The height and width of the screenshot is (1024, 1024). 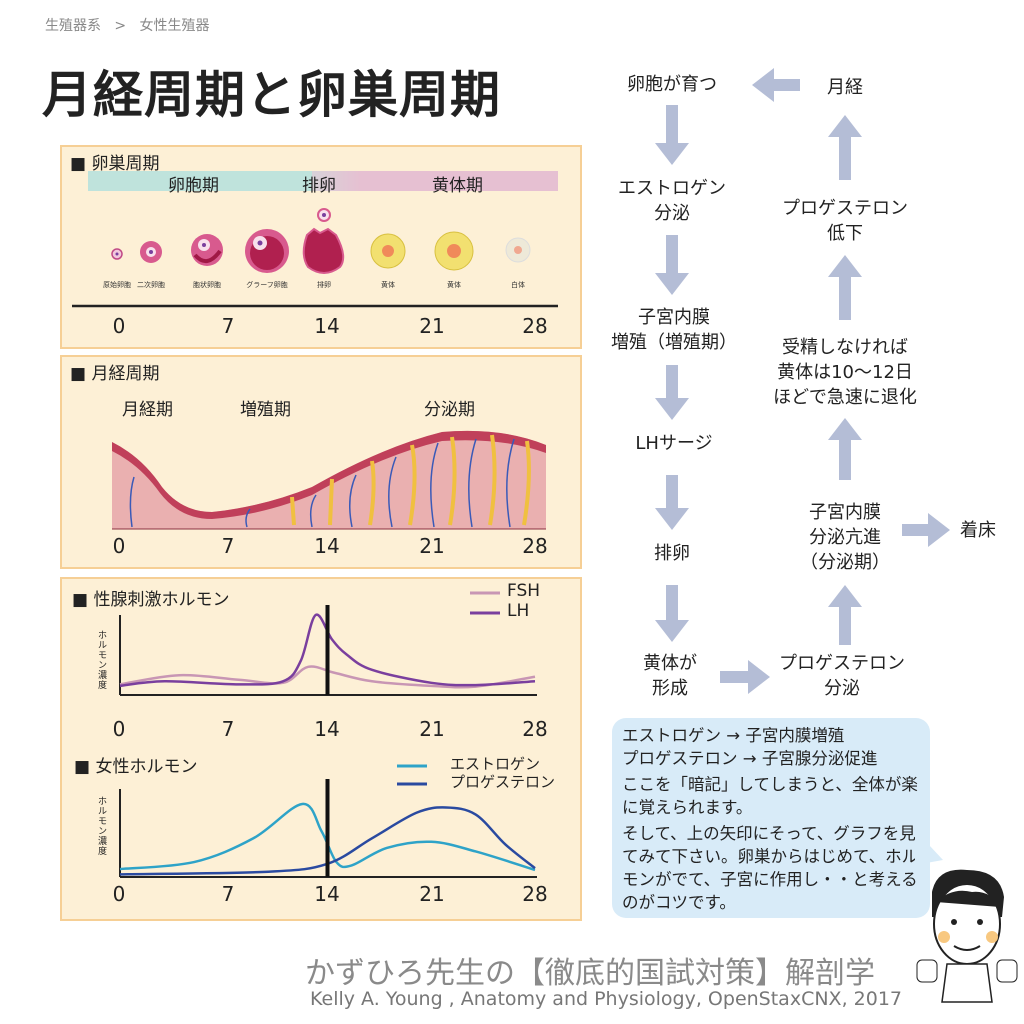 I want to click on phase-ovulation: 排卵, so click(x=319, y=186).